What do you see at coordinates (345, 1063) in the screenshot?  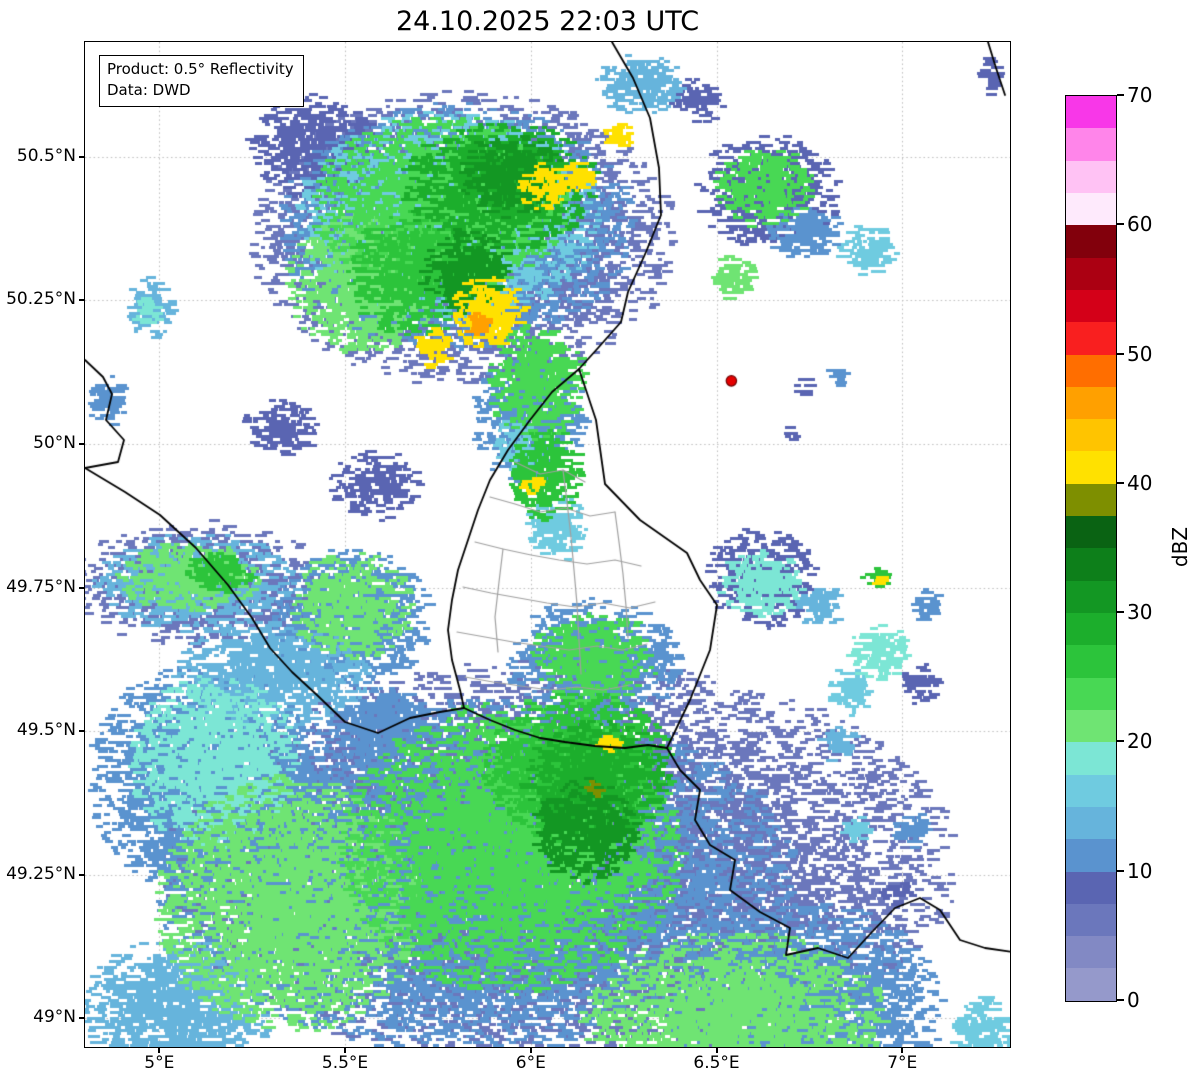 I see `lon-tick-label: 5.5°E` at bounding box center [345, 1063].